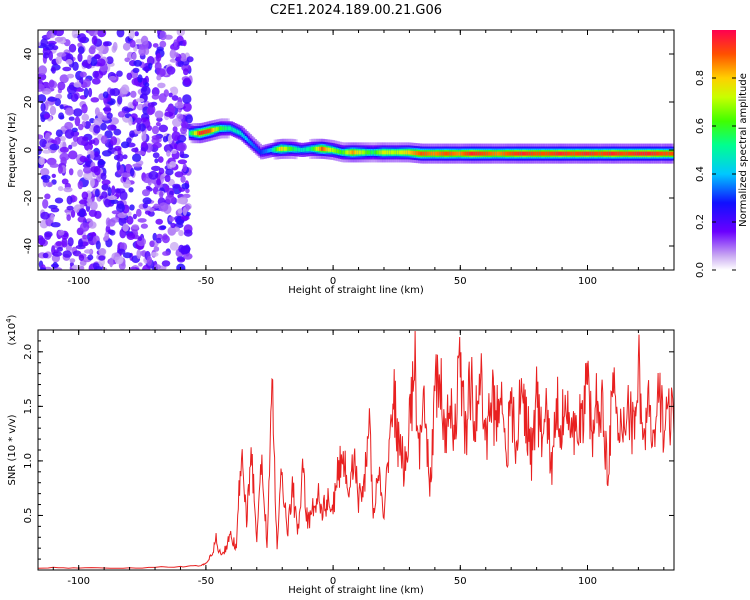 The height and width of the screenshot is (600, 750). Describe the element at coordinates (28, 406) in the screenshot. I see `snr-y-tick-label: 1.5` at that location.